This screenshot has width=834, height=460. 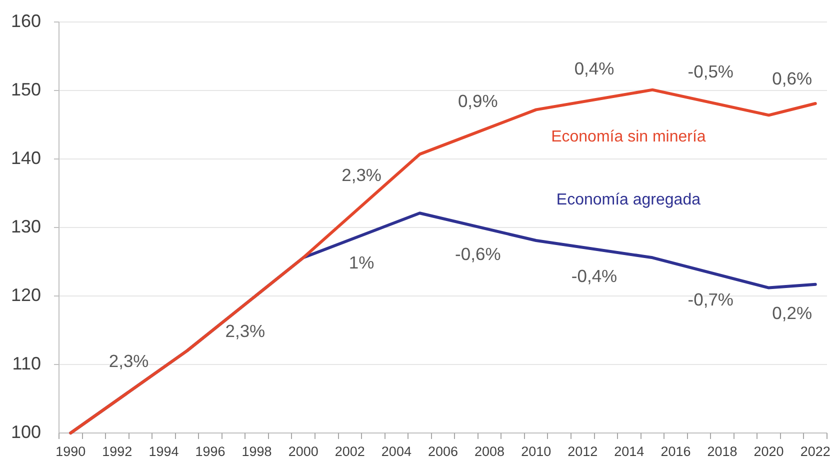 What do you see at coordinates (210, 451) in the screenshot?
I see `x-tick-label: 1996` at bounding box center [210, 451].